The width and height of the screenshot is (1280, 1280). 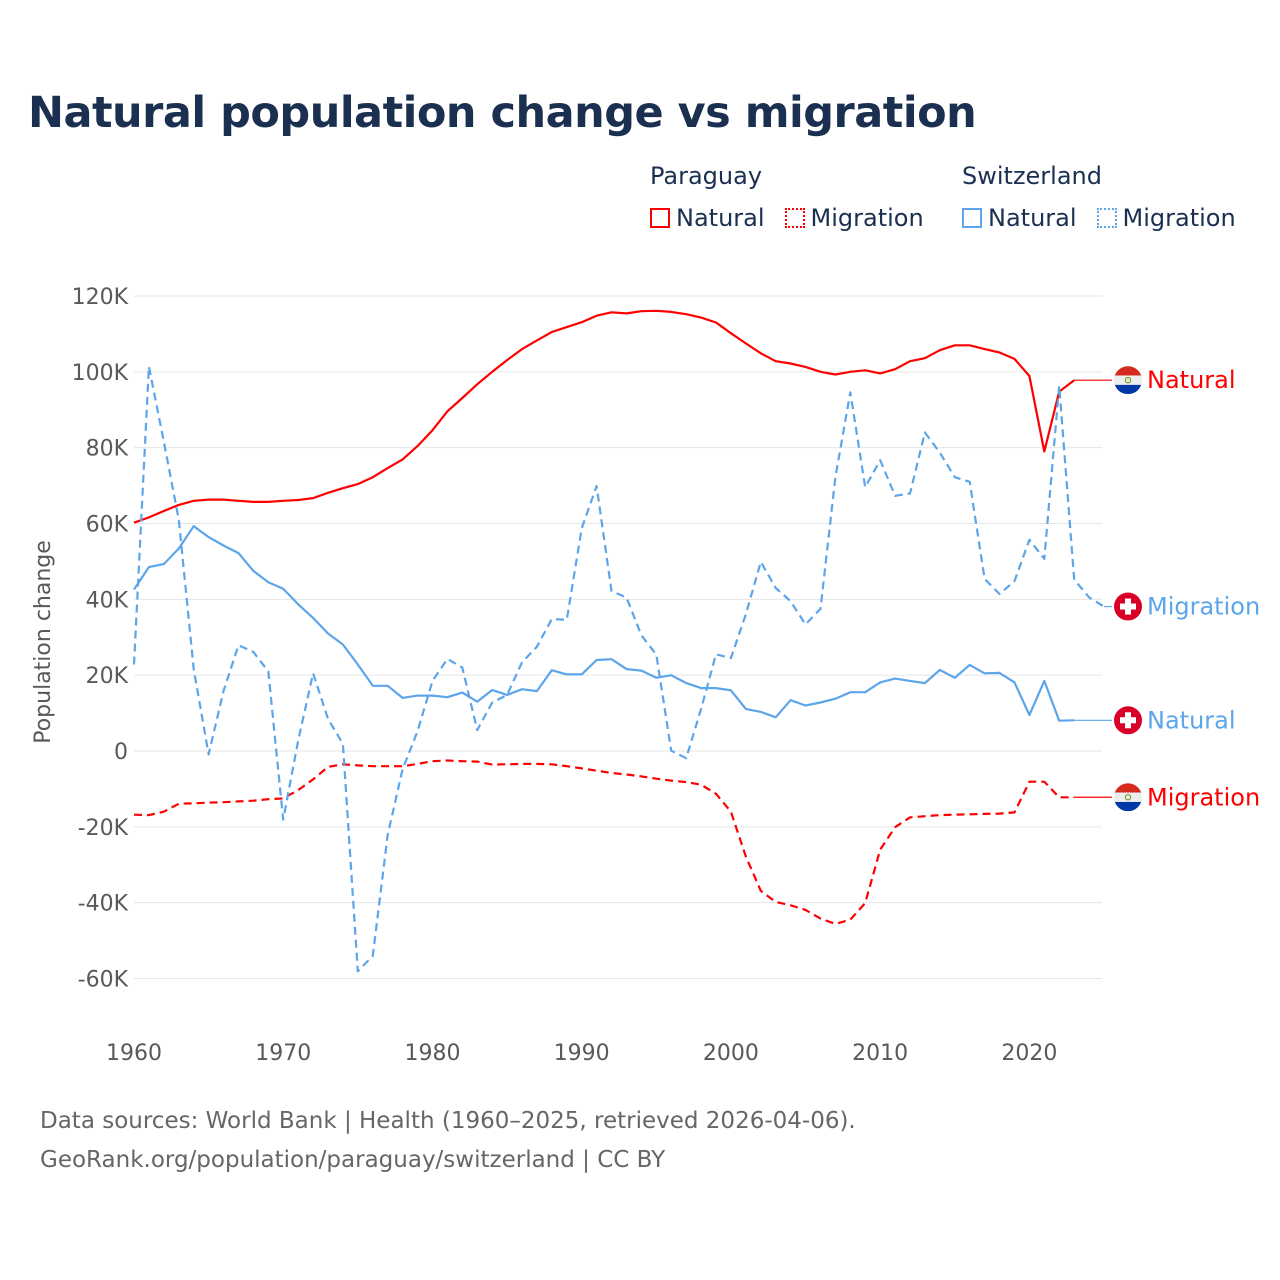 I want to click on end-label-switzerland-migration: Migration, so click(x=1187, y=606).